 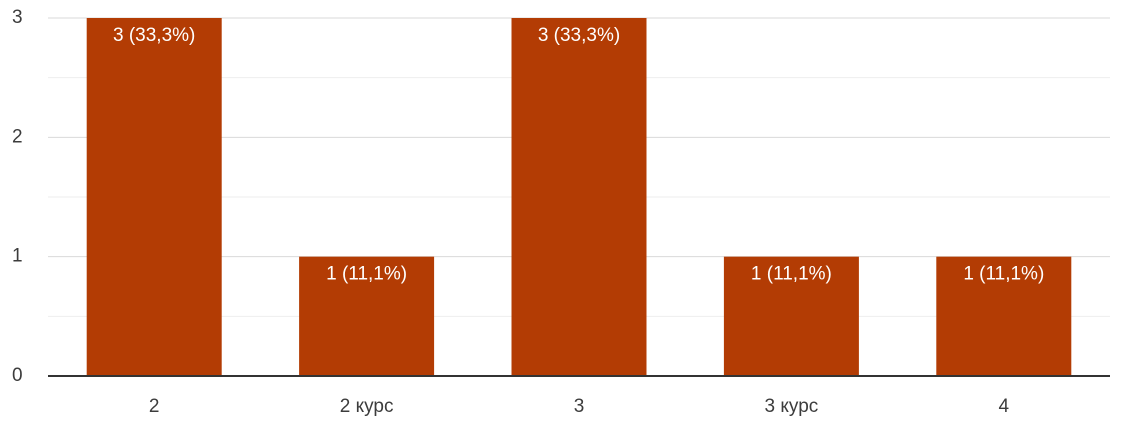 What do you see at coordinates (17, 17) in the screenshot?
I see `y-tick-label: 3` at bounding box center [17, 17].